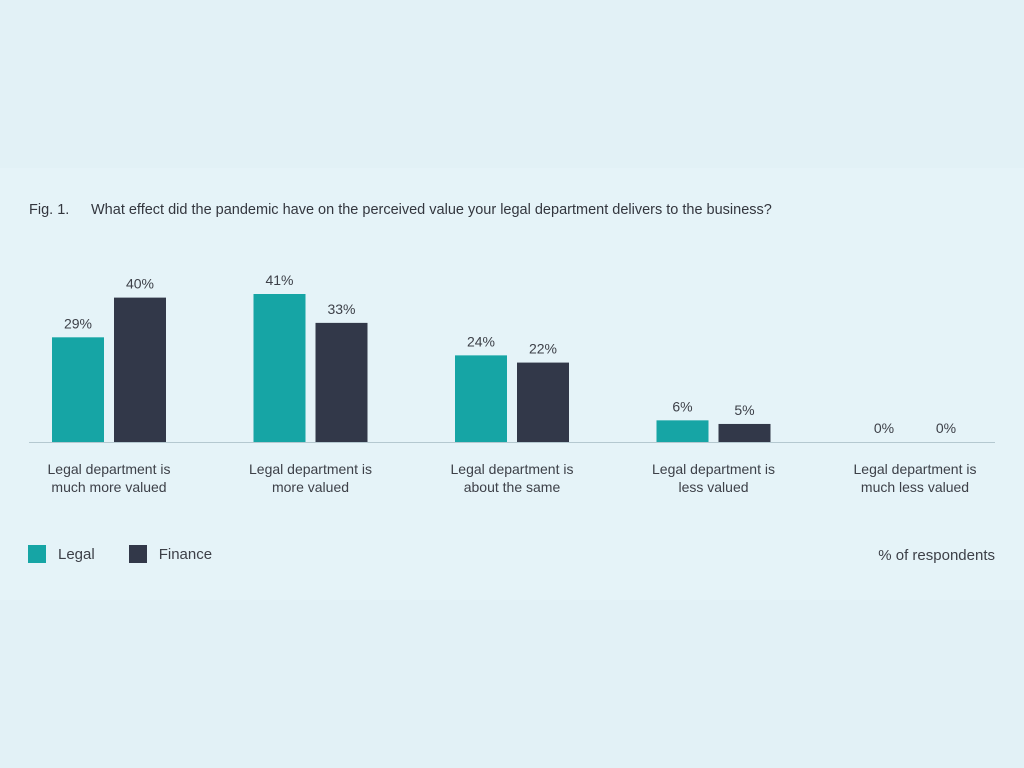 The image size is (1024, 768). What do you see at coordinates (109, 469) in the screenshot?
I see `category-label-0-line-0: Legal department is` at bounding box center [109, 469].